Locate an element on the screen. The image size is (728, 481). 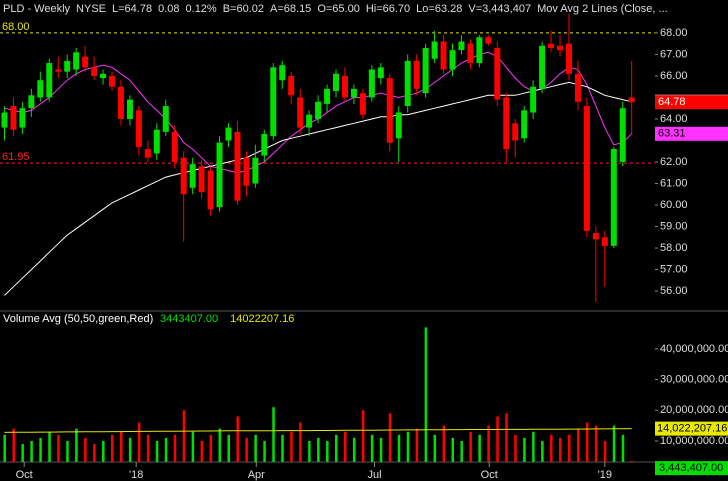
volume-avg-label: 14022207.16 is located at coordinates (262, 319).